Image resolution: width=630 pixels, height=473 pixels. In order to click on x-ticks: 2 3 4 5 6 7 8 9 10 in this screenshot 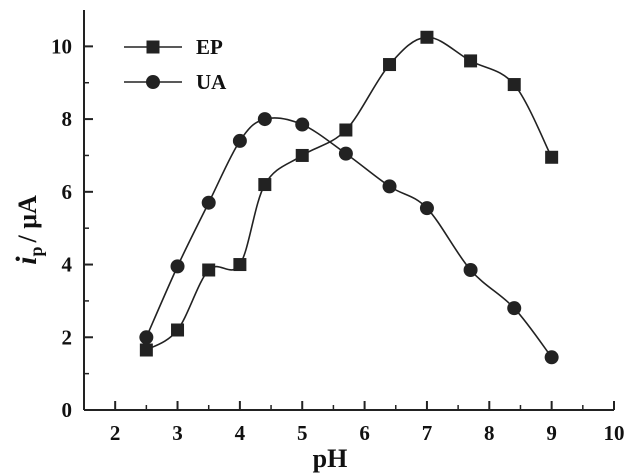, I will do `click(367, 423)`.